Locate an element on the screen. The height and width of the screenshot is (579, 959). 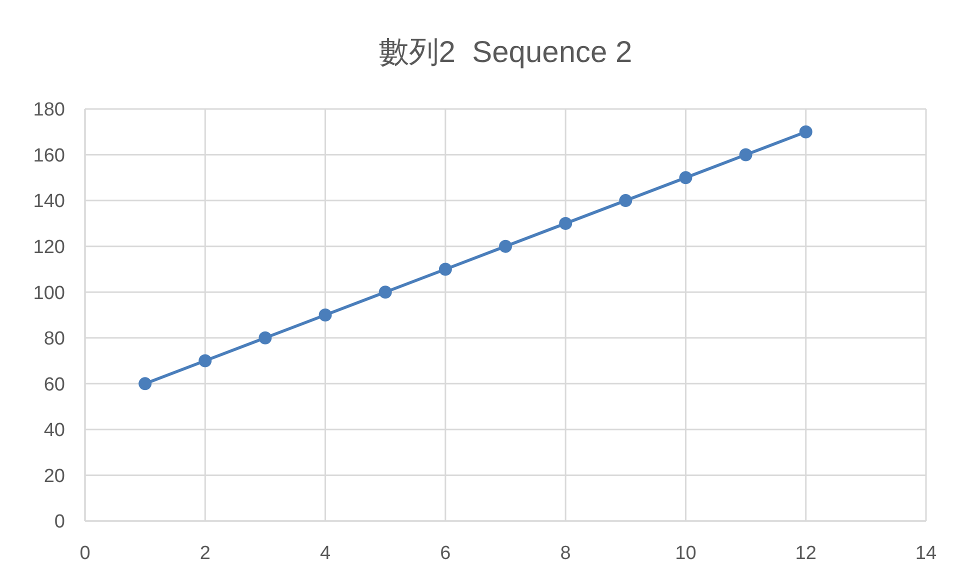
y-tick-label: 160 is located at coordinates (49, 155).